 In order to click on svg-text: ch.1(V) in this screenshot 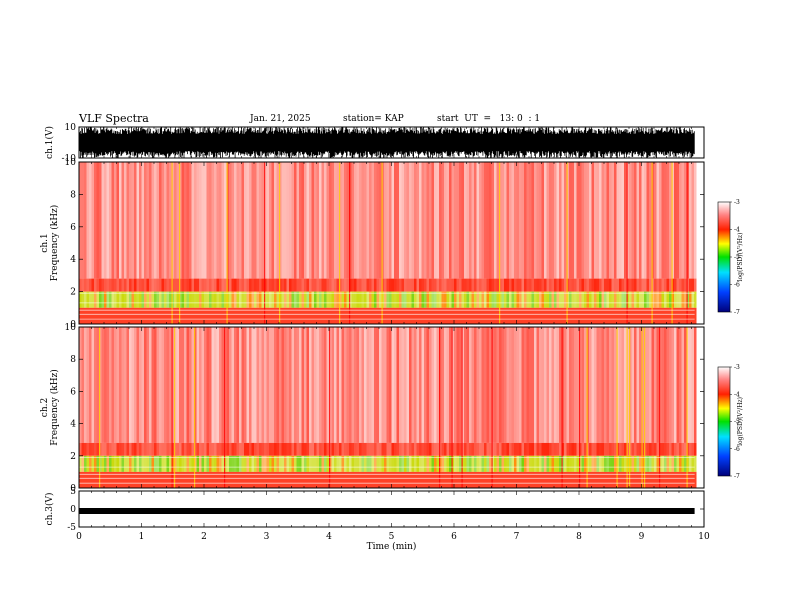, I will do `click(49, 142)`.